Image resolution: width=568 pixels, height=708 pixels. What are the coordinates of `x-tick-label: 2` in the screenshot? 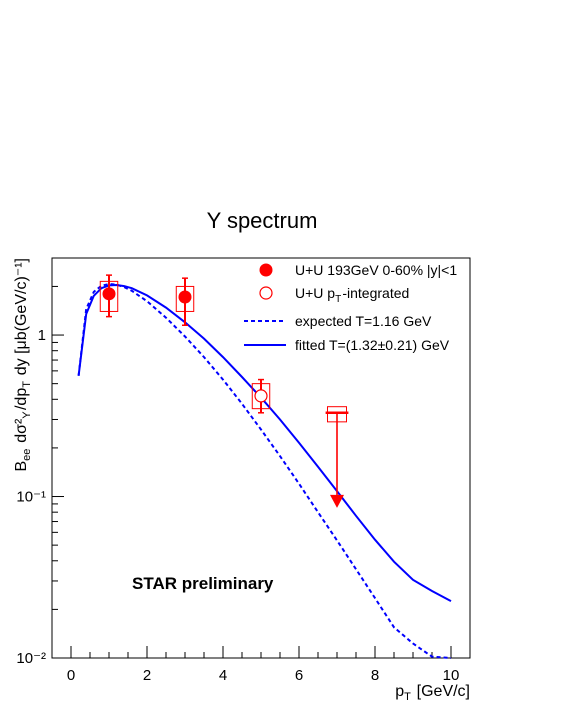 It's located at (147, 675).